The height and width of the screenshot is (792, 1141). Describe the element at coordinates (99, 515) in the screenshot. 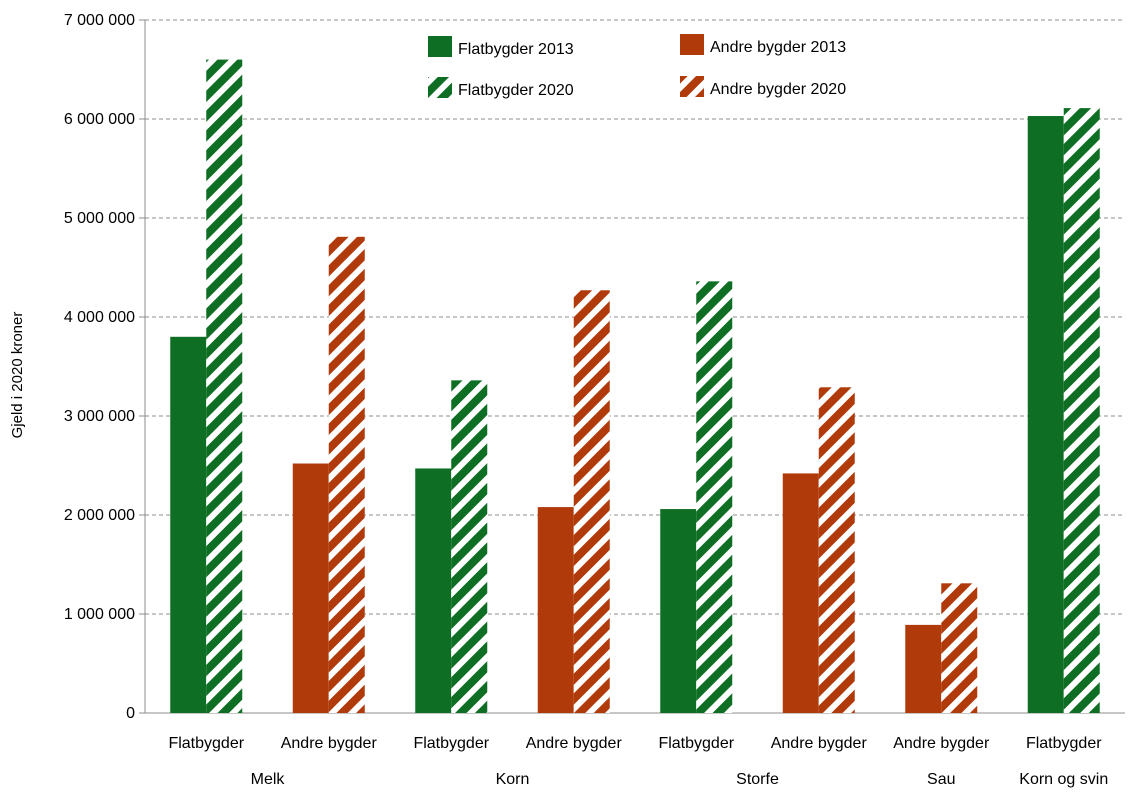

I see `y-tick-label: 2 000 000` at that location.